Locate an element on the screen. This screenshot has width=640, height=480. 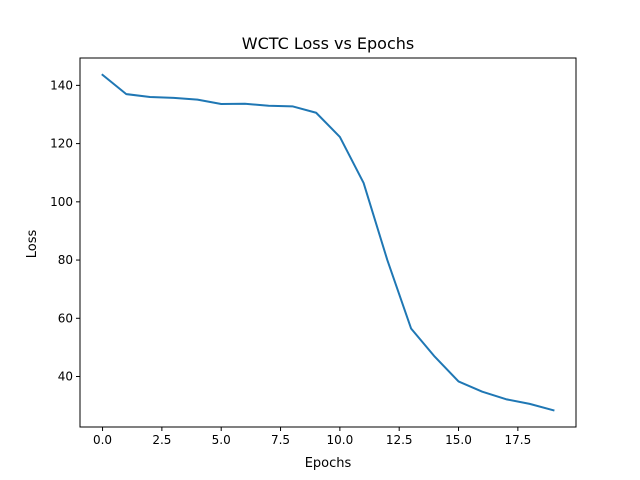
y-tick-label: 80 is located at coordinates (65, 260).